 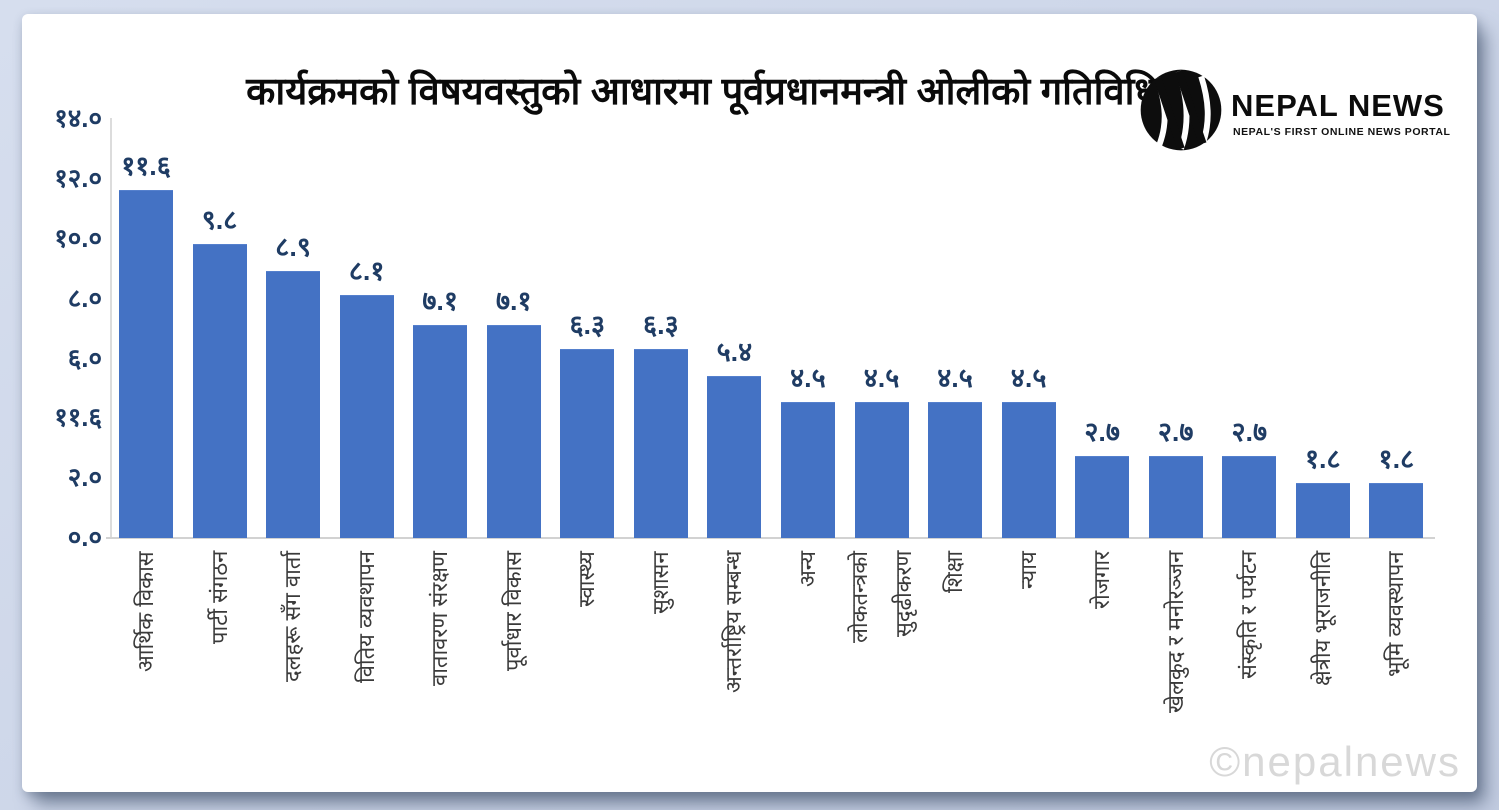 I want to click on bar-value-label: ११.६, so click(x=146, y=166).